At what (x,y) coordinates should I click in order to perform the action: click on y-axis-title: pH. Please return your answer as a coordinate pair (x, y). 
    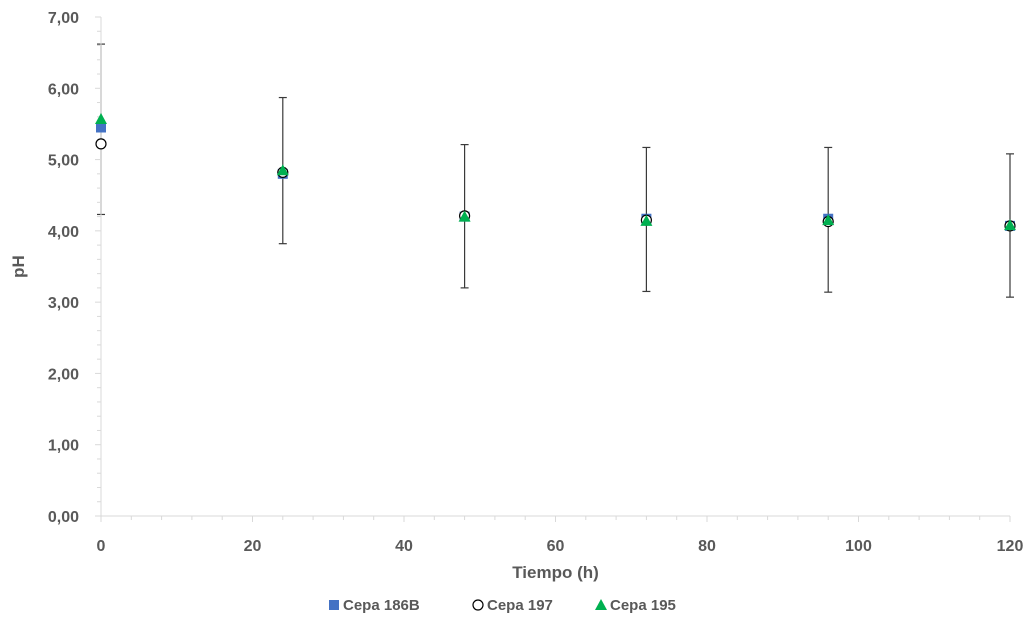
    Looking at the image, I should click on (18, 266).